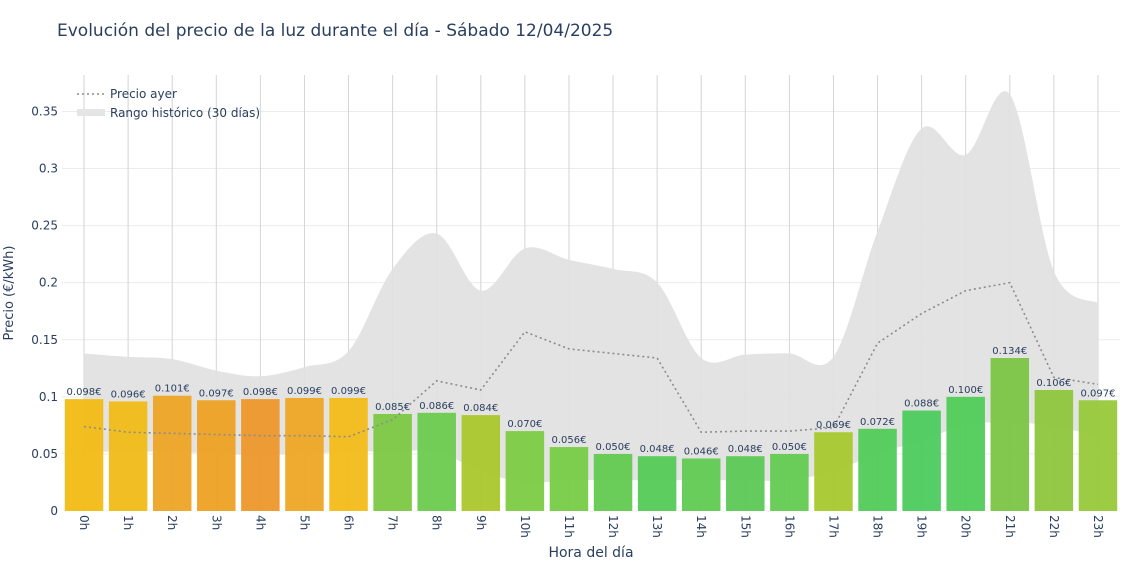 Image resolution: width=1140 pixels, height=570 pixels. What do you see at coordinates (568, 440) in the screenshot?
I see `bar-value-label: 0.056€` at bounding box center [568, 440].